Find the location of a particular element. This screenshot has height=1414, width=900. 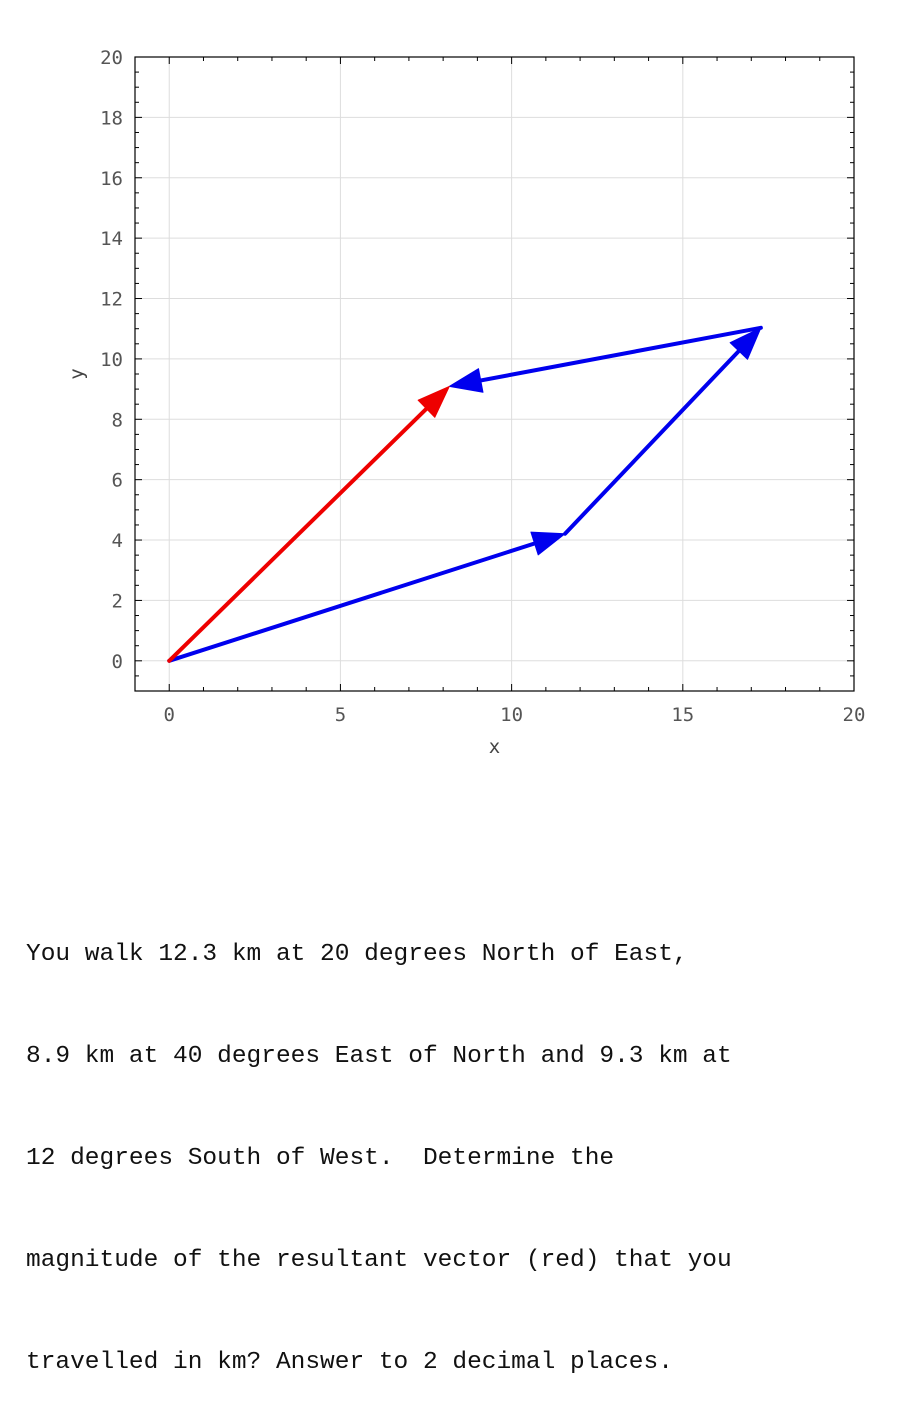

x-tick-label: 5 is located at coordinates (340, 715).